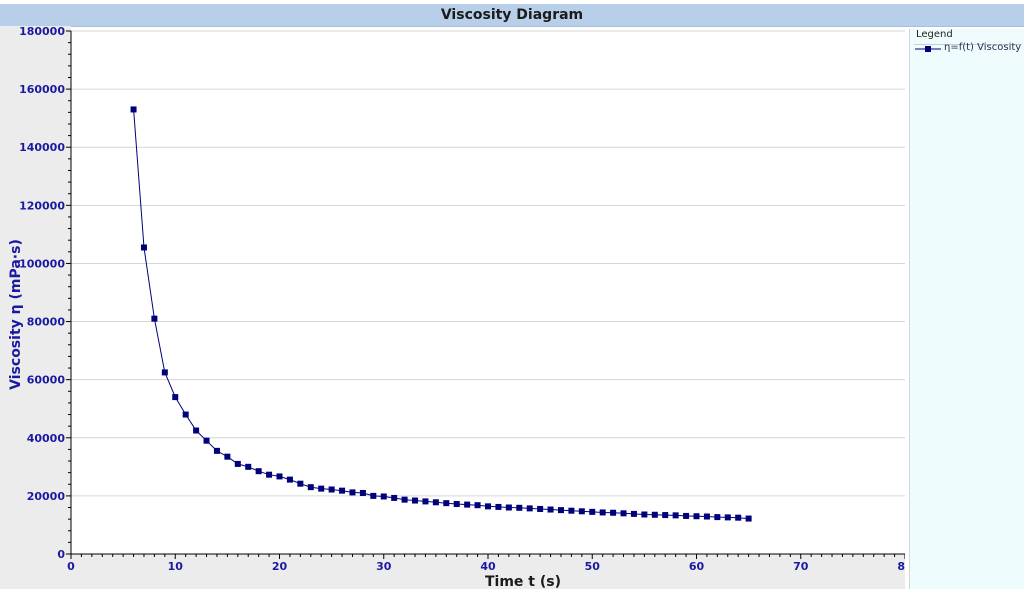  What do you see at coordinates (801, 566) in the screenshot?
I see `x-tick-label: 70` at bounding box center [801, 566].